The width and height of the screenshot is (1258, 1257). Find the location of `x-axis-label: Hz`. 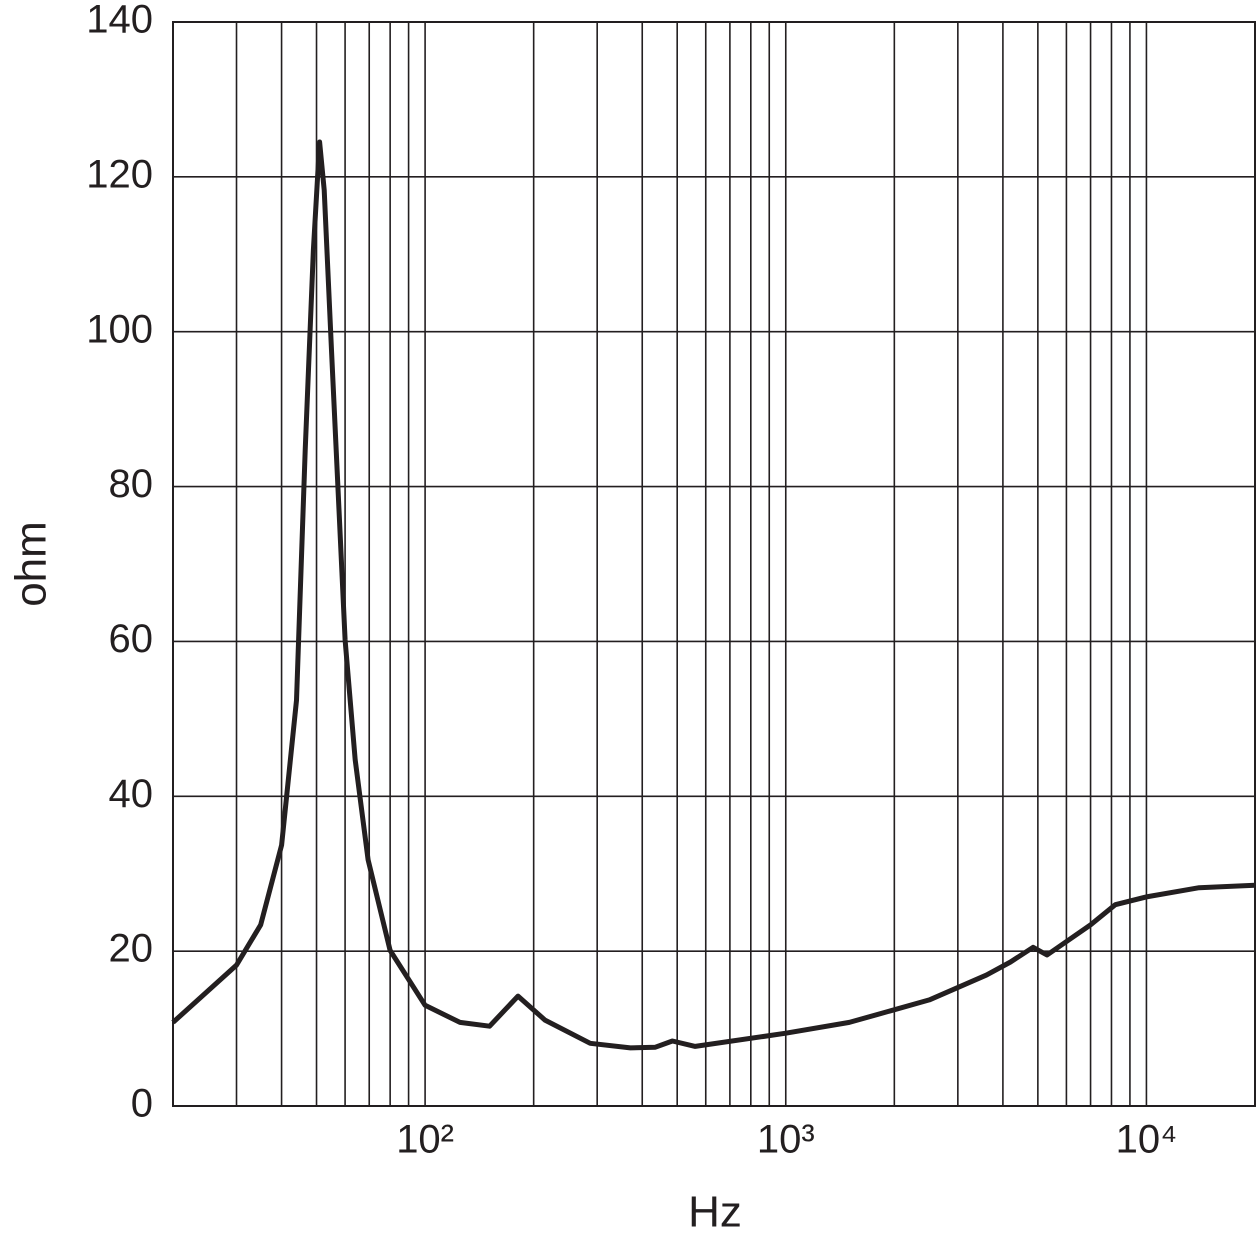

x-axis-label: Hz is located at coordinates (715, 1212).